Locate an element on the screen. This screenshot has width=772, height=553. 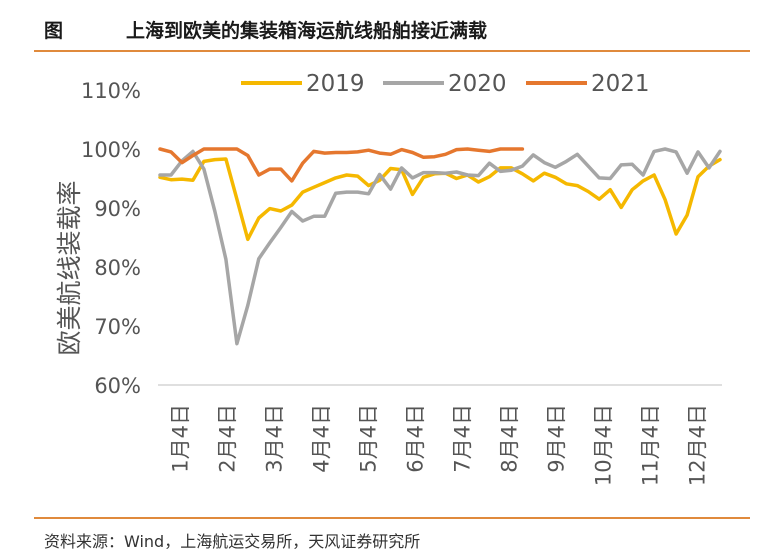
series-2021-line is located at coordinates (341, 165).